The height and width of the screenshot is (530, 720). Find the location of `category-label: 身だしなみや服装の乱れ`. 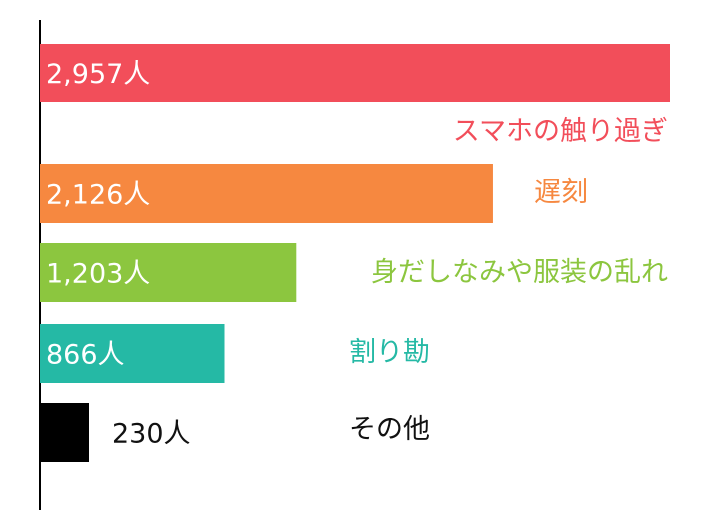

category-label: 身だしなみや服装の乱れ is located at coordinates (519, 272).